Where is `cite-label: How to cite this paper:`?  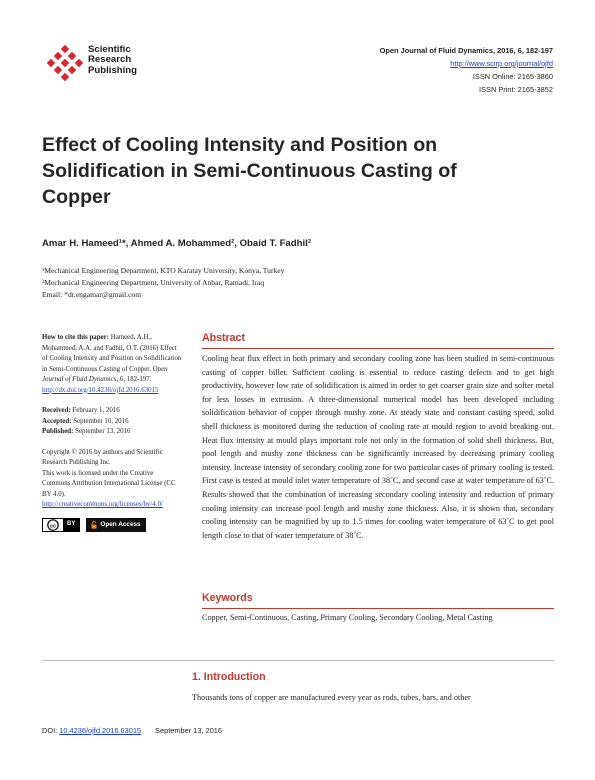
cite-label: How to cite this paper: is located at coordinates (75, 337).